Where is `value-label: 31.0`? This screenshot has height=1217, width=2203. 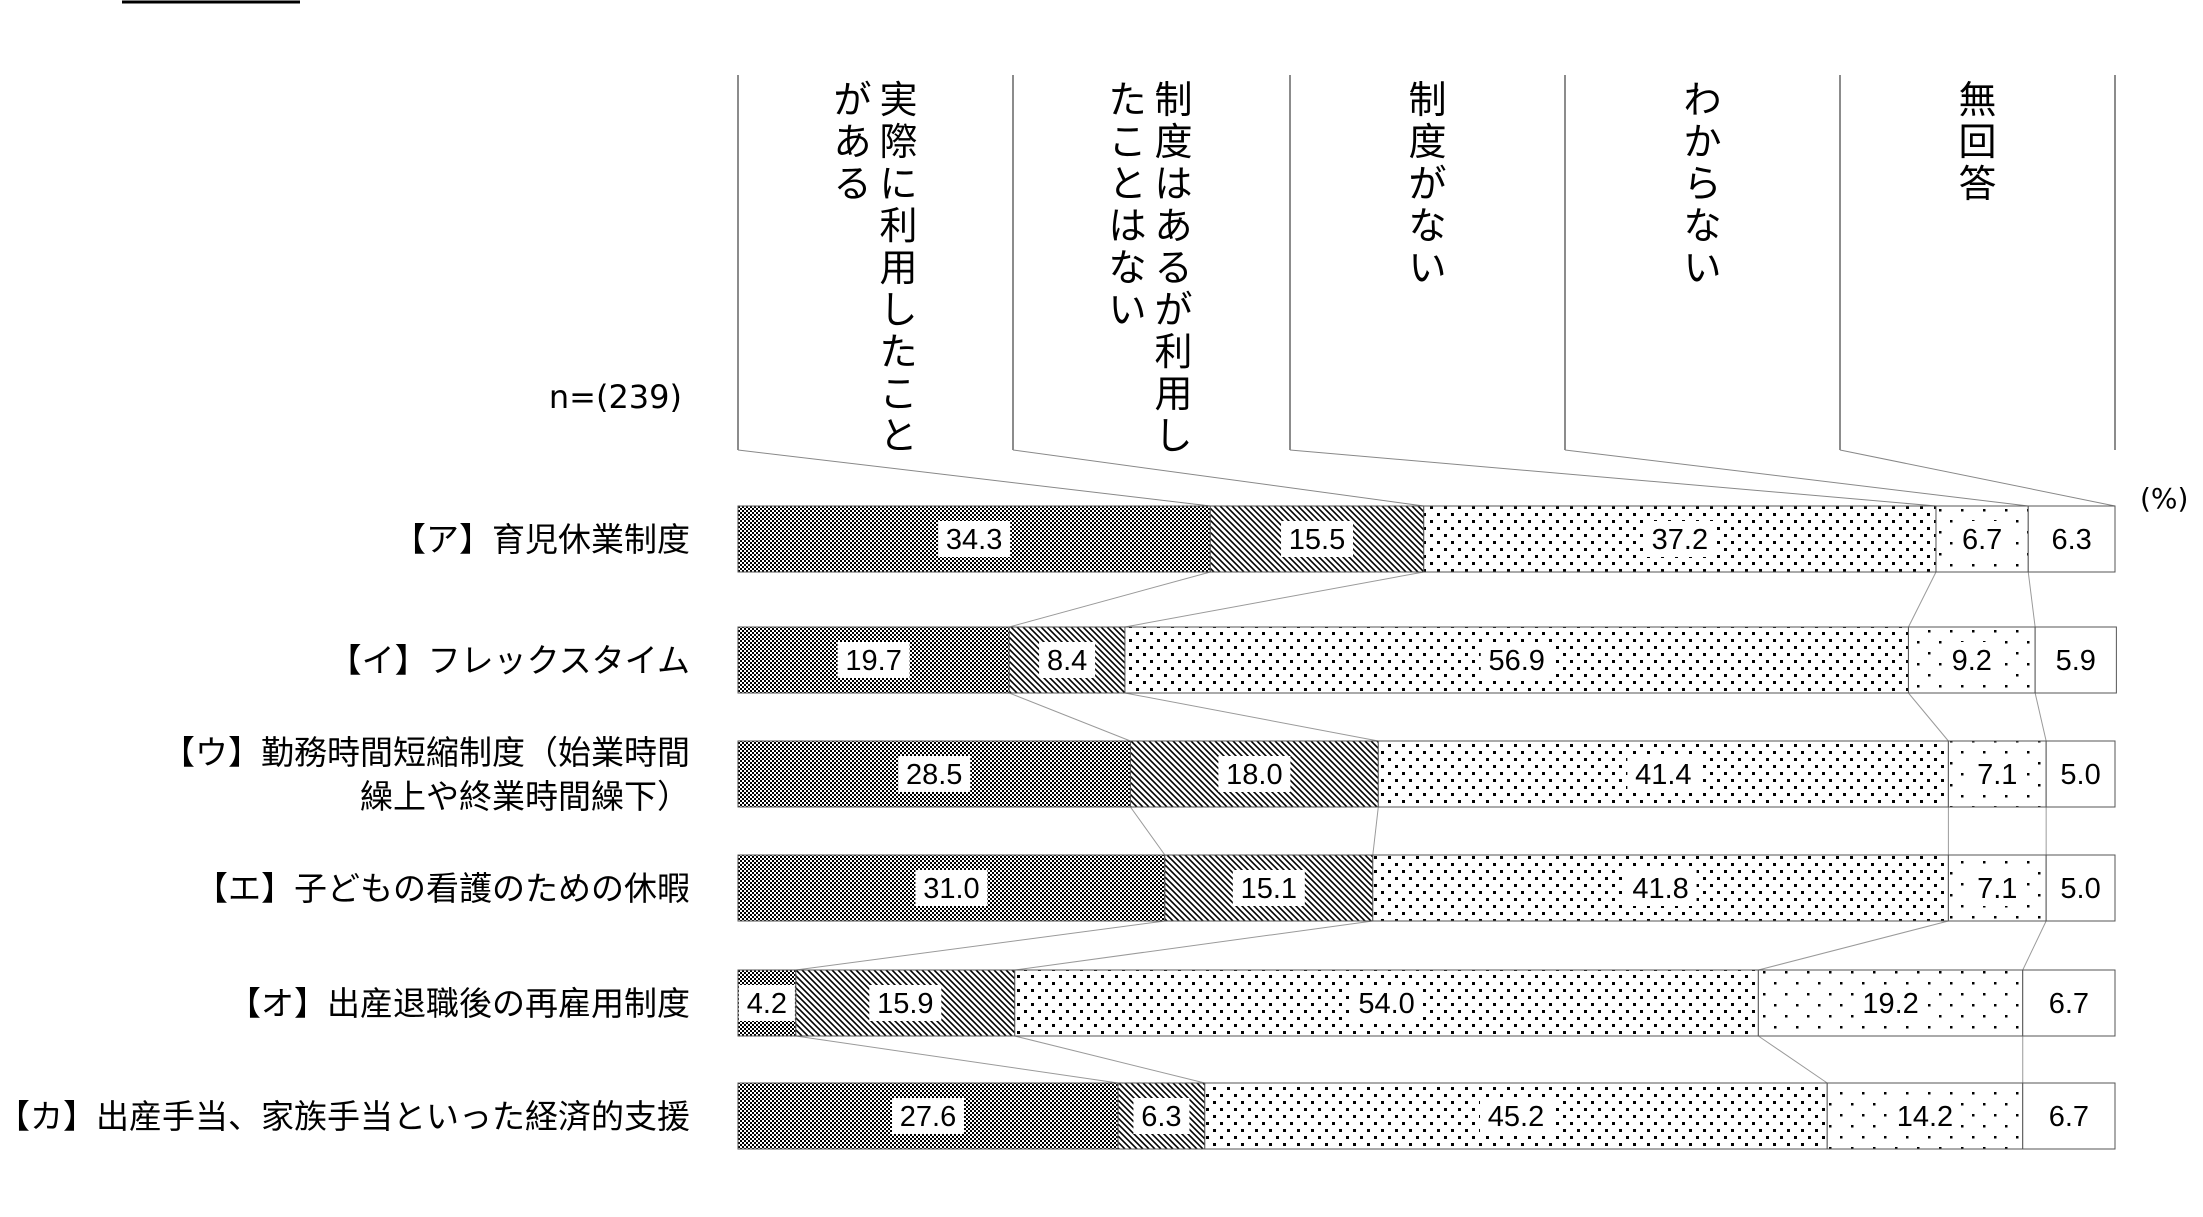 value-label: 31.0 is located at coordinates (951, 889).